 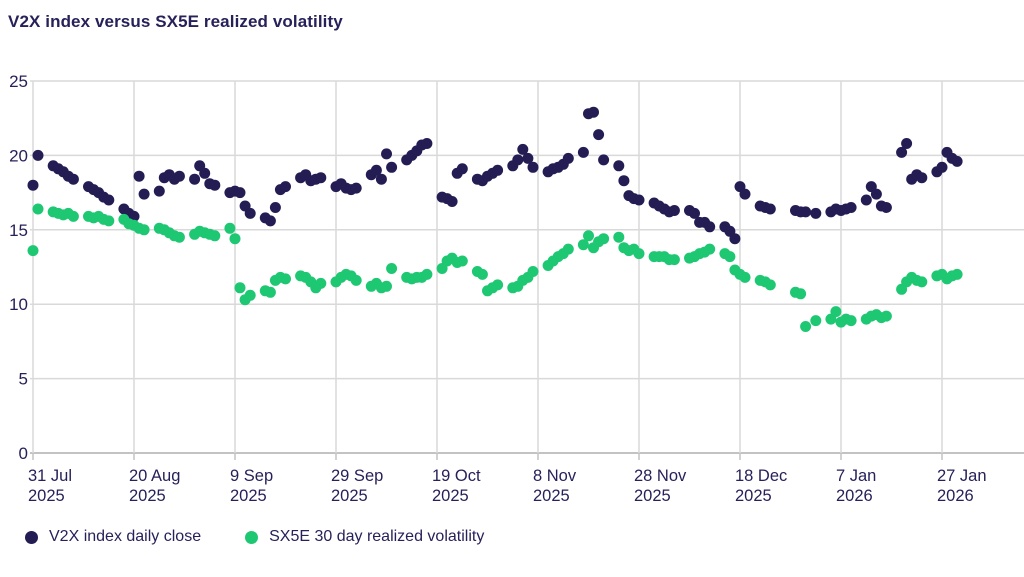 I want to click on x-tick-label-date: 31 Jul, so click(x=50, y=476).